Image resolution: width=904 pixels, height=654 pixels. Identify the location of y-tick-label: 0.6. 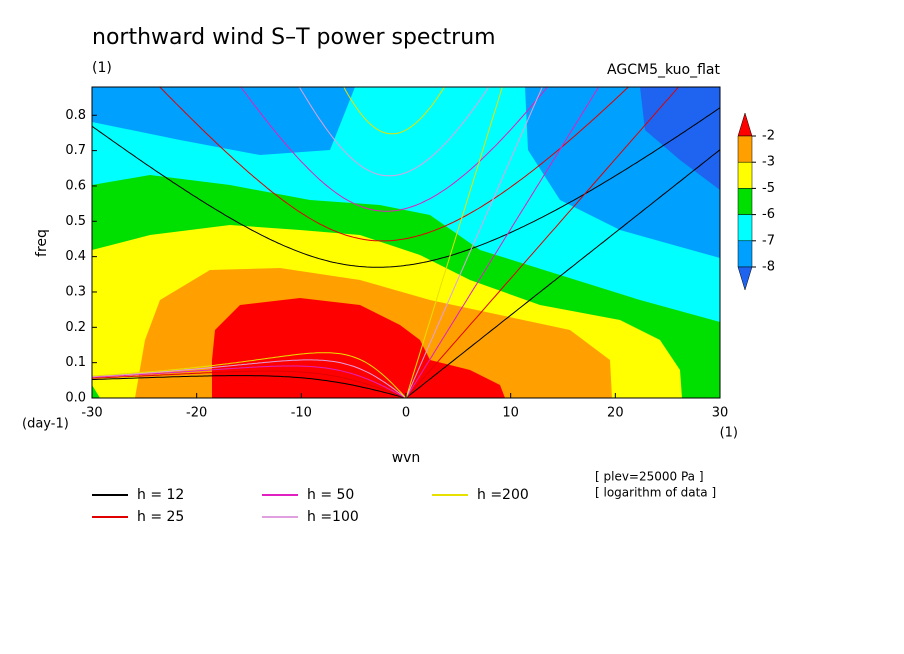
(75, 185).